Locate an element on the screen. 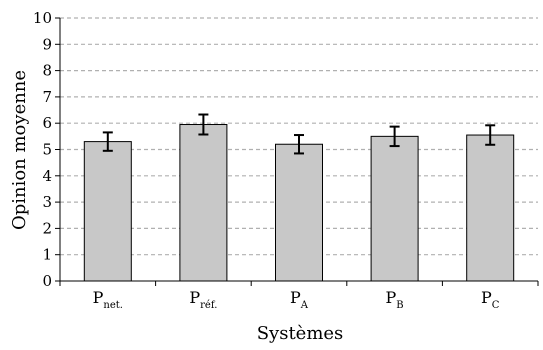 This screenshot has height=350, width=543. x-category-label: PC is located at coordinates (490, 299).